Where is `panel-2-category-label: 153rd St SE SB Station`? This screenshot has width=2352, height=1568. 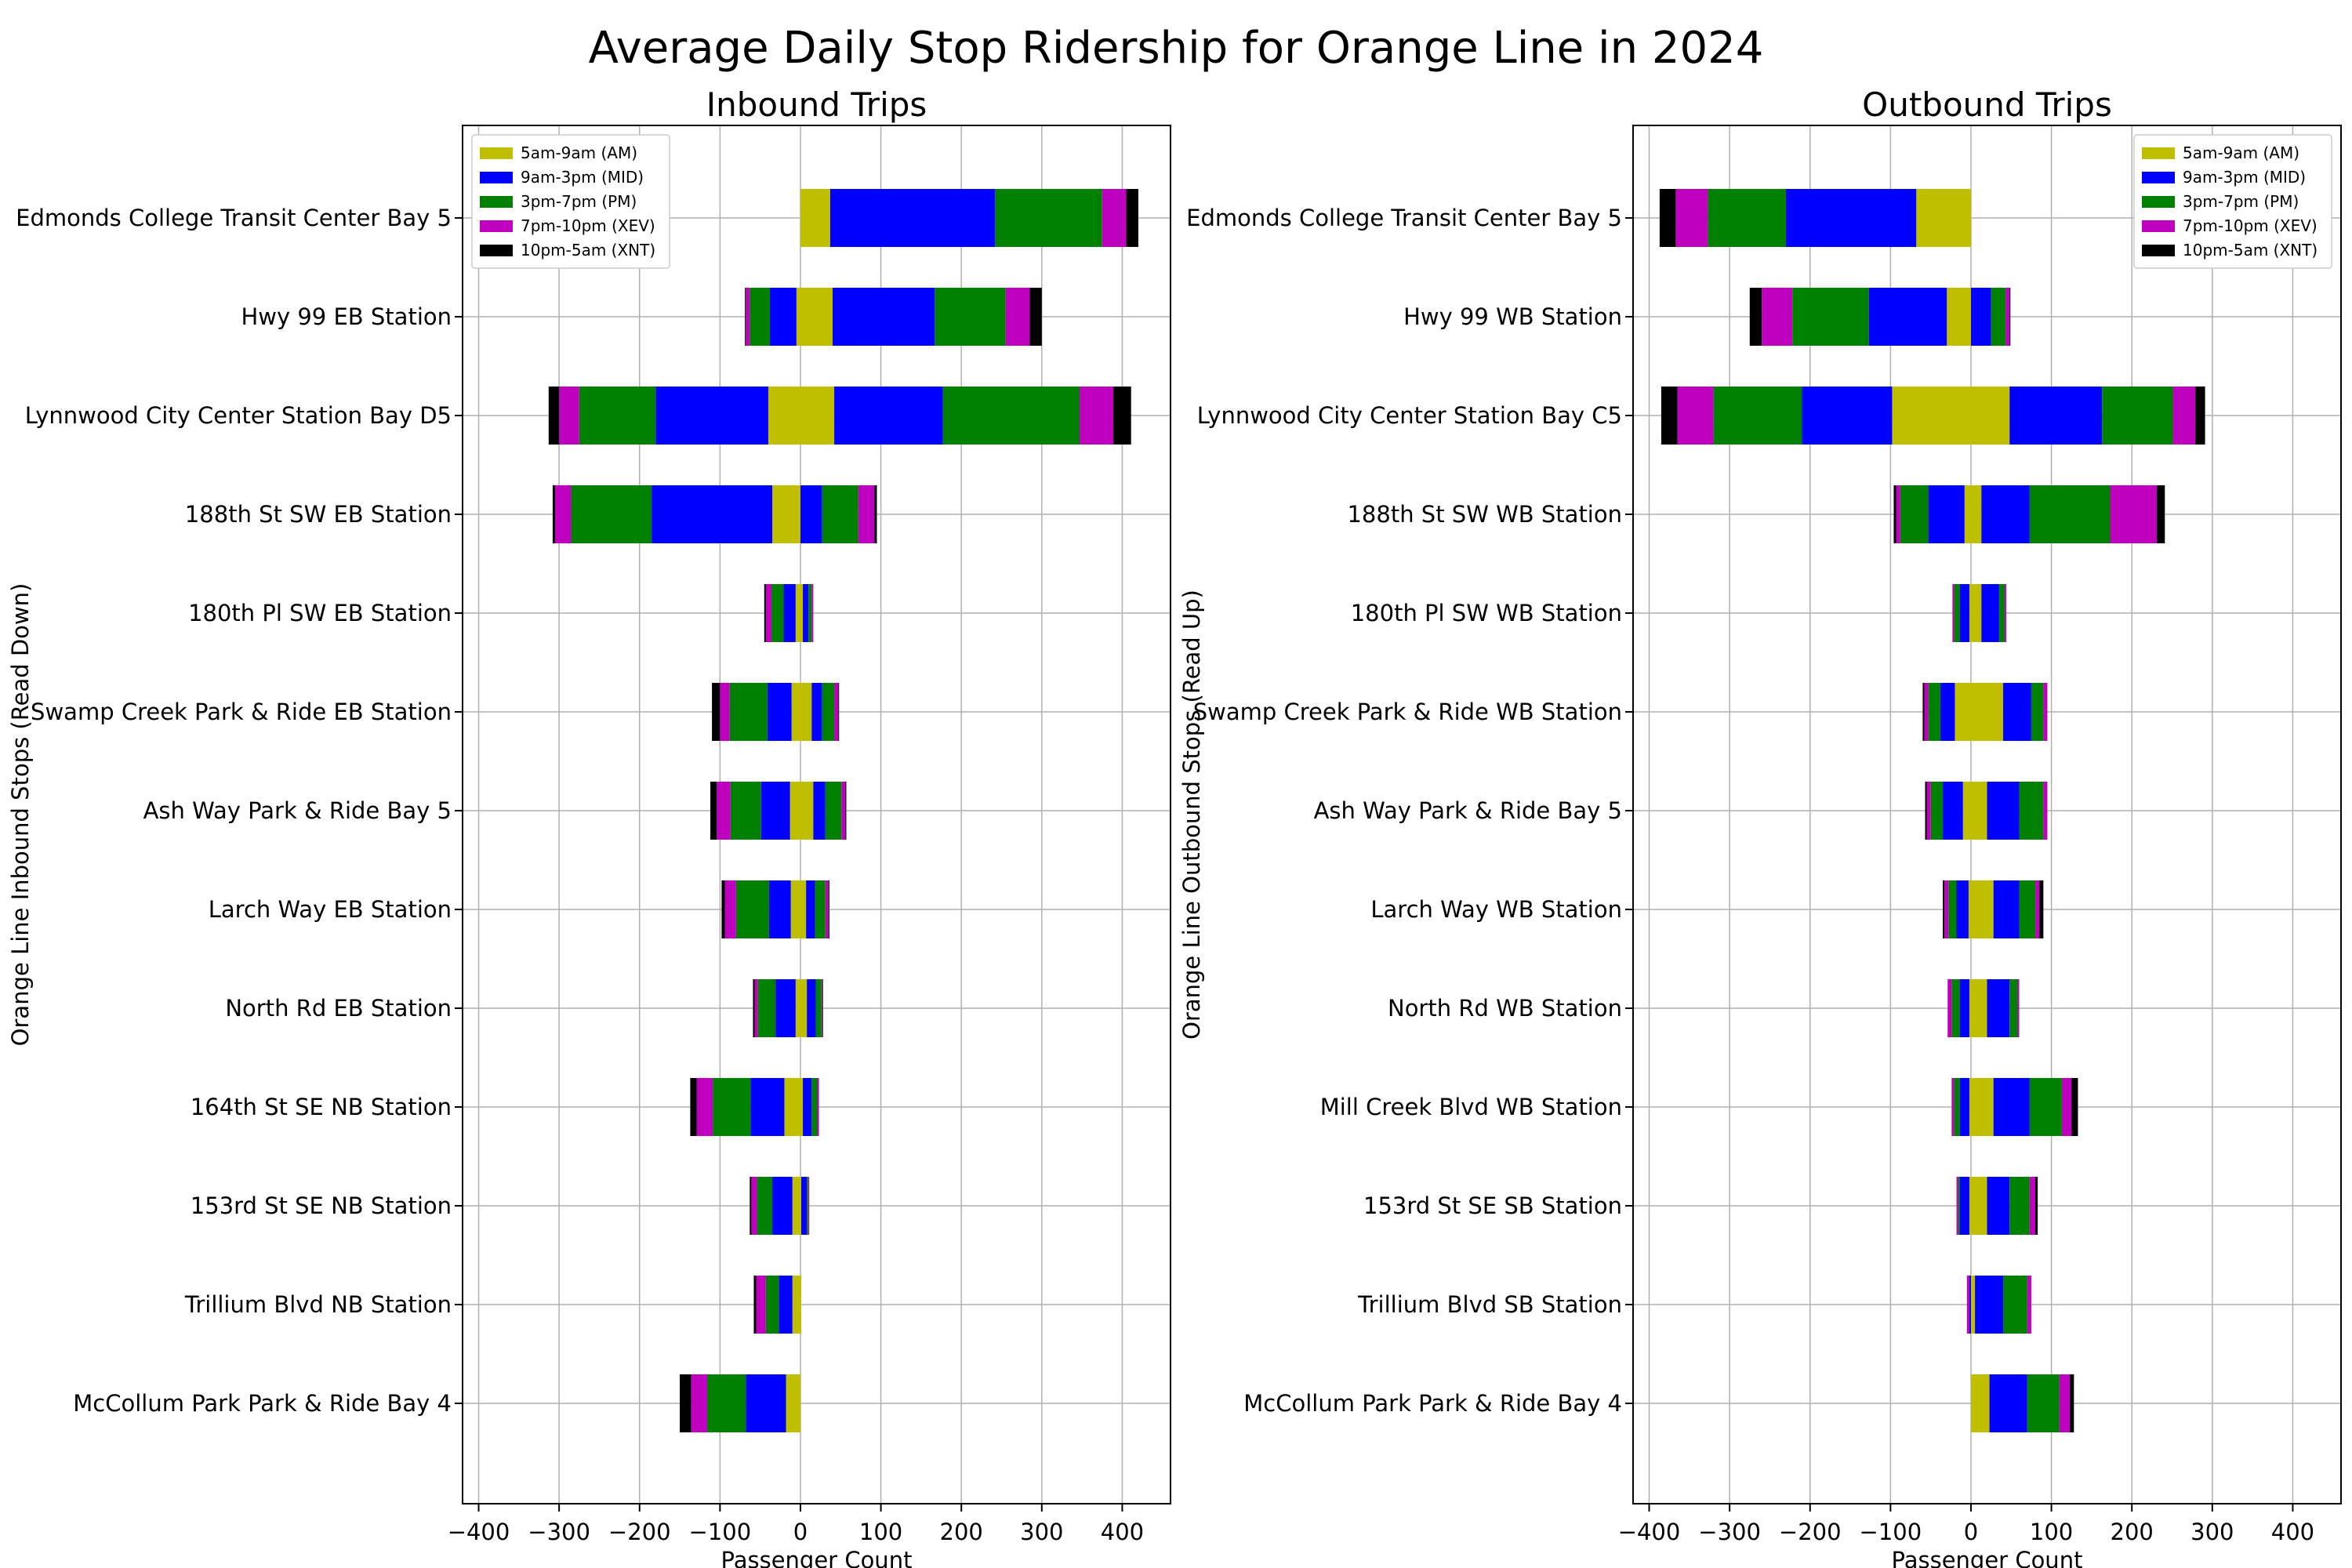
panel-2-category-label: 153rd St SE SB Station is located at coordinates (1492, 1205).